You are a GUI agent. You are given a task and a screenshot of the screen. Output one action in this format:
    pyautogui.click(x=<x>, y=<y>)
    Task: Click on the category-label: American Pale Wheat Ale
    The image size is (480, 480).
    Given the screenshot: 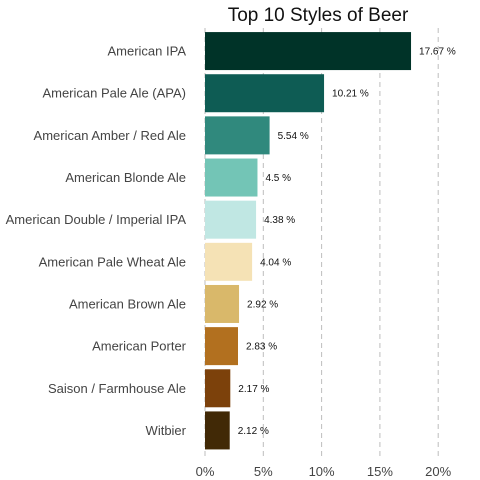 What is the action you would take?
    pyautogui.click(x=112, y=261)
    